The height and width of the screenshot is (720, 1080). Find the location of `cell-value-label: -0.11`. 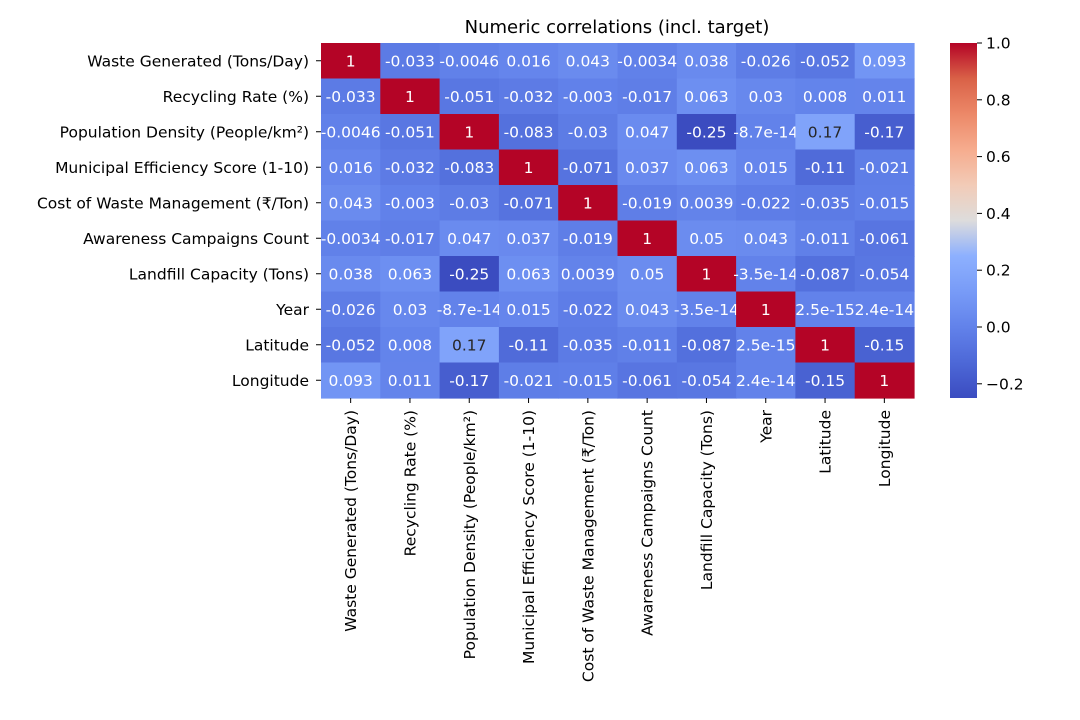

cell-value-label: -0.11 is located at coordinates (528, 345).